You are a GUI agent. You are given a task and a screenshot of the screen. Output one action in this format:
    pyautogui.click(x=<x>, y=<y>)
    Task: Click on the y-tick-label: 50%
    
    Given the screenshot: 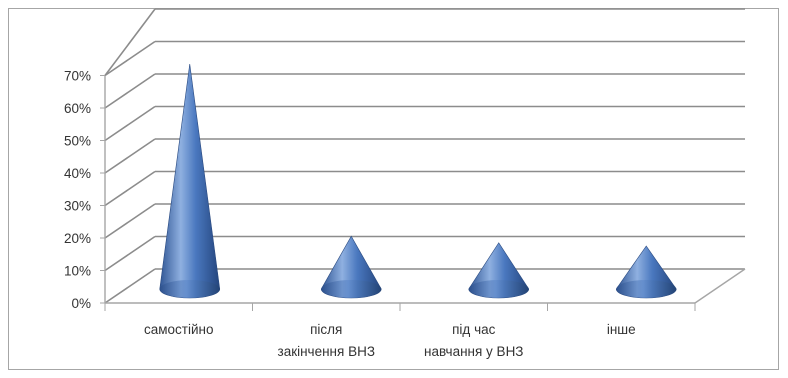 What is the action you would take?
    pyautogui.click(x=77, y=141)
    